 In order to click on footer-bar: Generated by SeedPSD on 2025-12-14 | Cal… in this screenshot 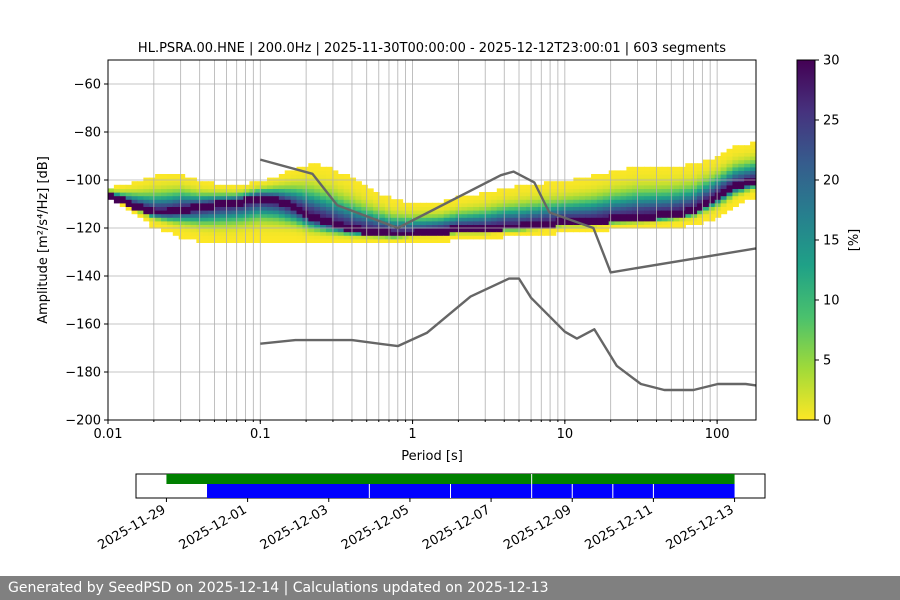, I will do `click(450, 588)`.